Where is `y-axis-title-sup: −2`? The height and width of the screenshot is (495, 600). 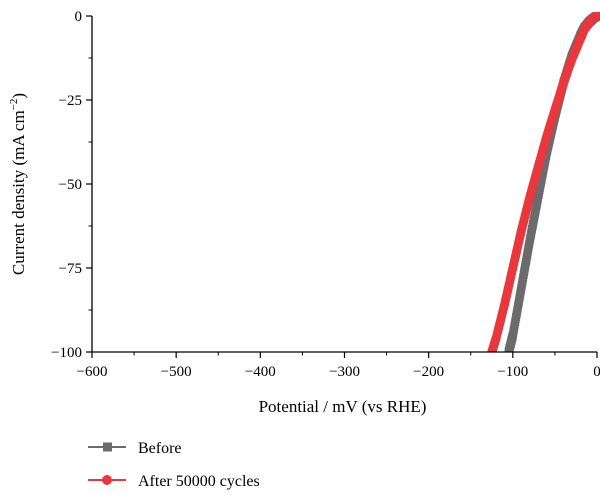 y-axis-title-sup: −2 is located at coordinates (14, 105).